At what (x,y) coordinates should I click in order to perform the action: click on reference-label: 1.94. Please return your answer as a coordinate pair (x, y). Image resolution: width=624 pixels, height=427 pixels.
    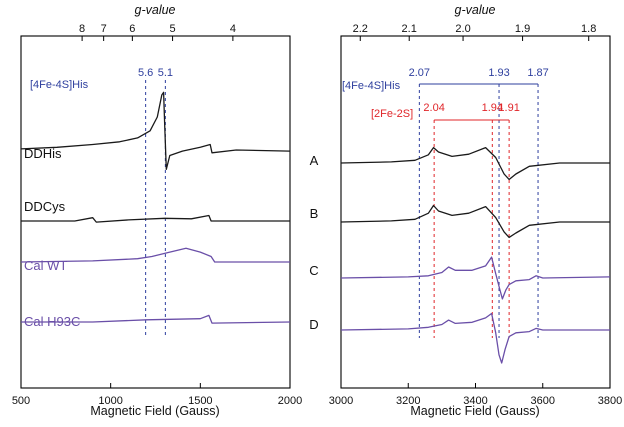
    Looking at the image, I should click on (492, 108).